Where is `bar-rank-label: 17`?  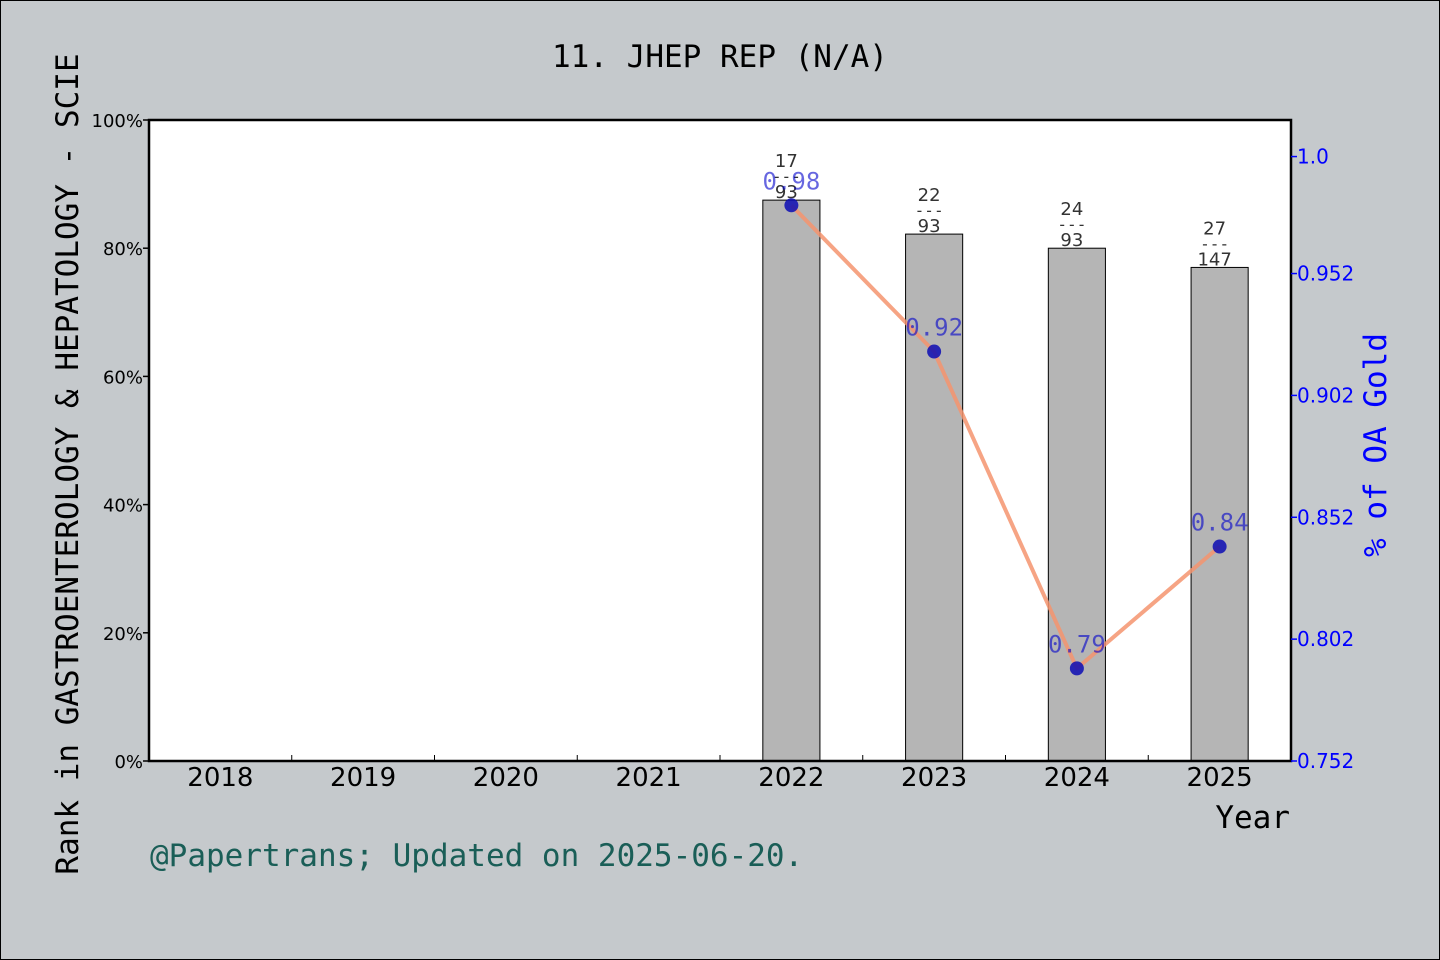
bar-rank-label: 17 is located at coordinates (786, 161).